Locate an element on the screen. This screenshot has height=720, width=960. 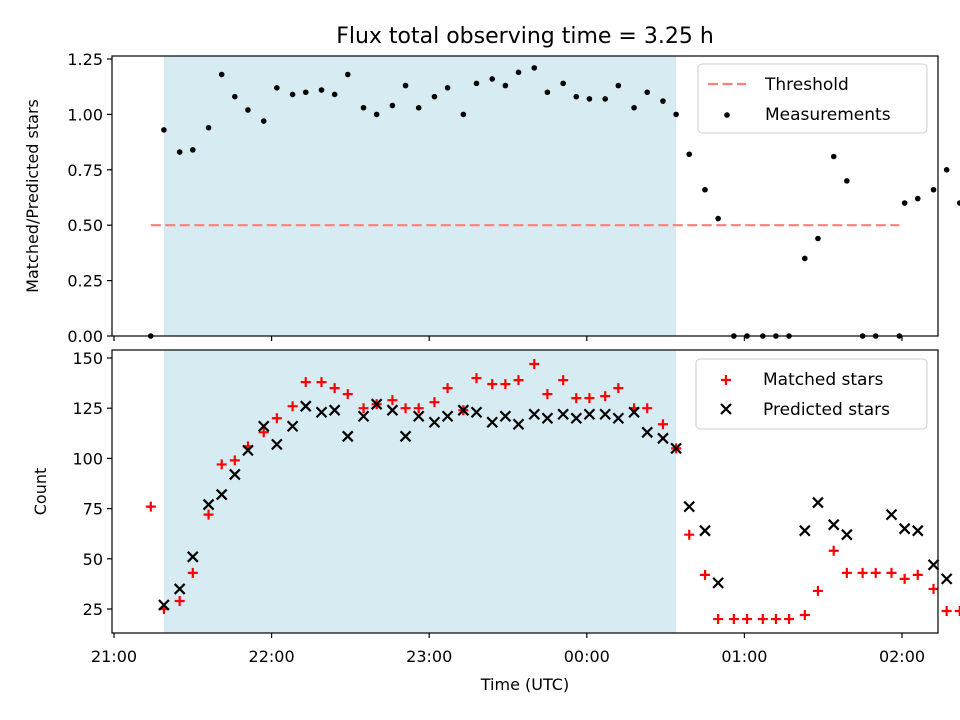
legend-predicted-label: Predicted stars is located at coordinates (826, 410).